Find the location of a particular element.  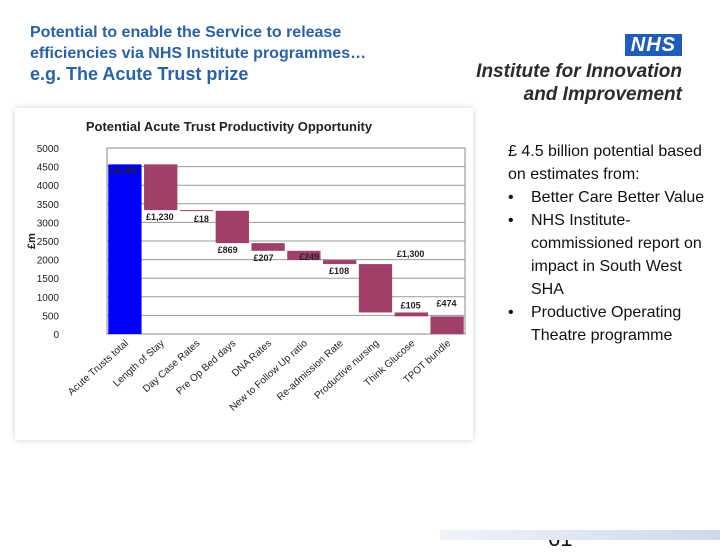

logo-line-1: Institute for Innovation is located at coordinates (579, 71).